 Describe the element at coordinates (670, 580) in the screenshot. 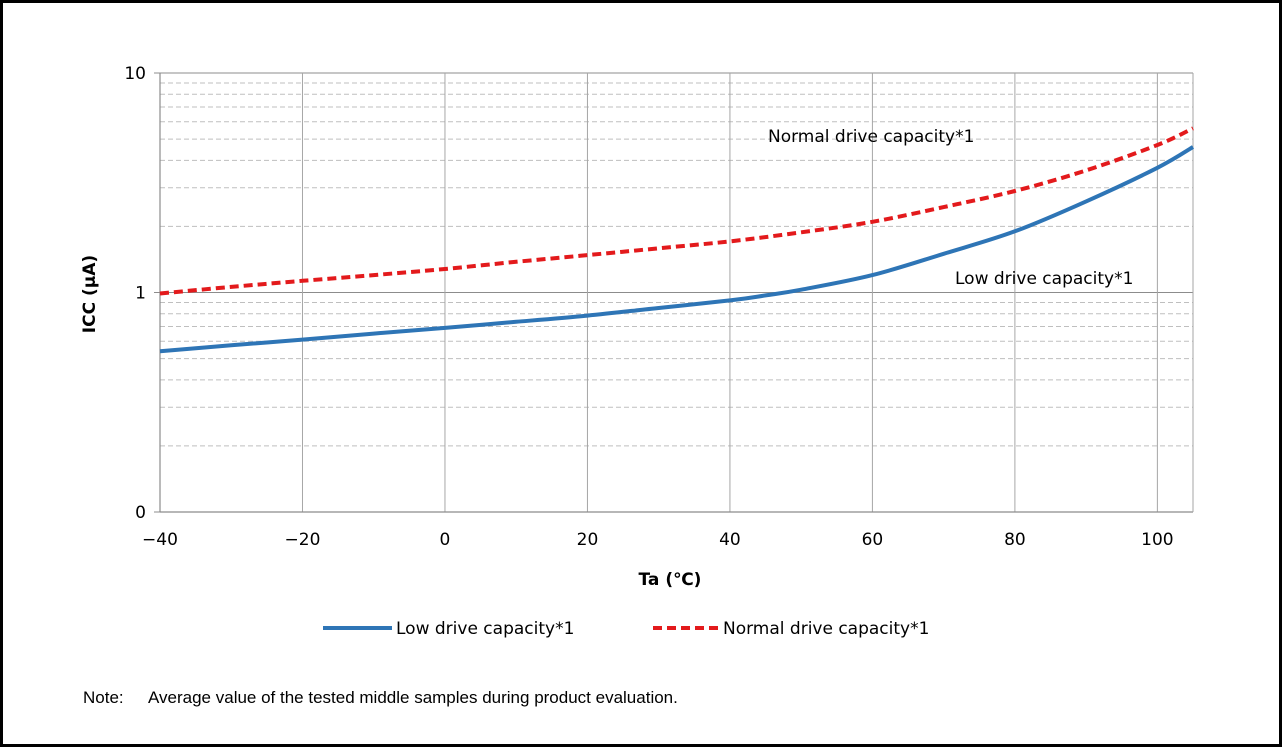

I see `x-axis-title: Ta (℃)` at that location.